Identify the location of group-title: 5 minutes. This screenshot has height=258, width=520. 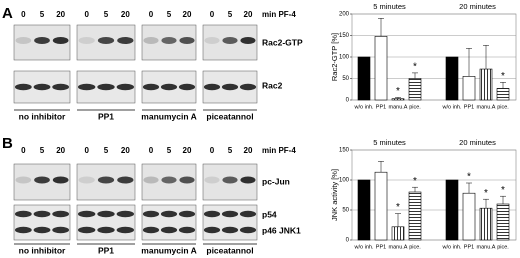
(389, 142).